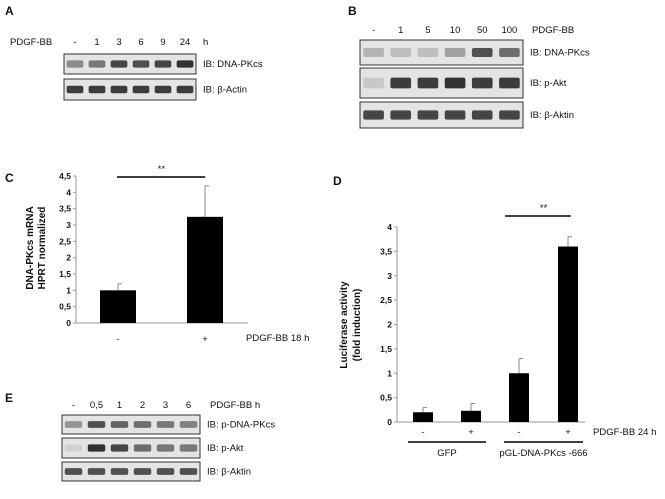 The image size is (665, 499). Describe the element at coordinates (482, 30) in the screenshot. I see `lane-label: 50` at that location.